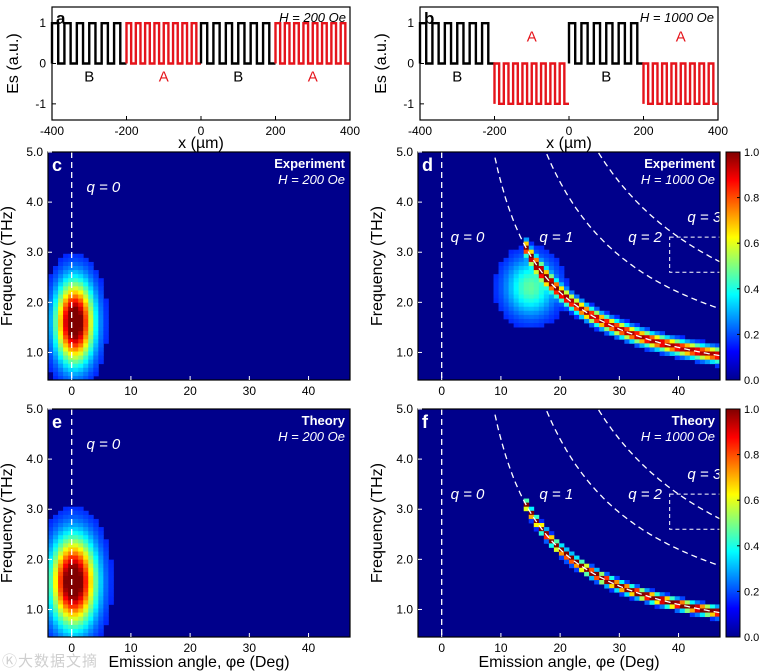  I want to click on x-tick-label: 40, so click(309, 648).